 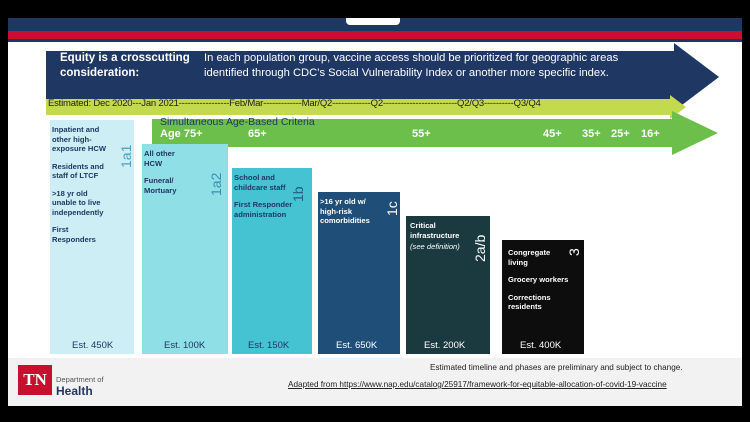 I want to click on phase-2-estimate: Est. 200K, so click(x=445, y=345).